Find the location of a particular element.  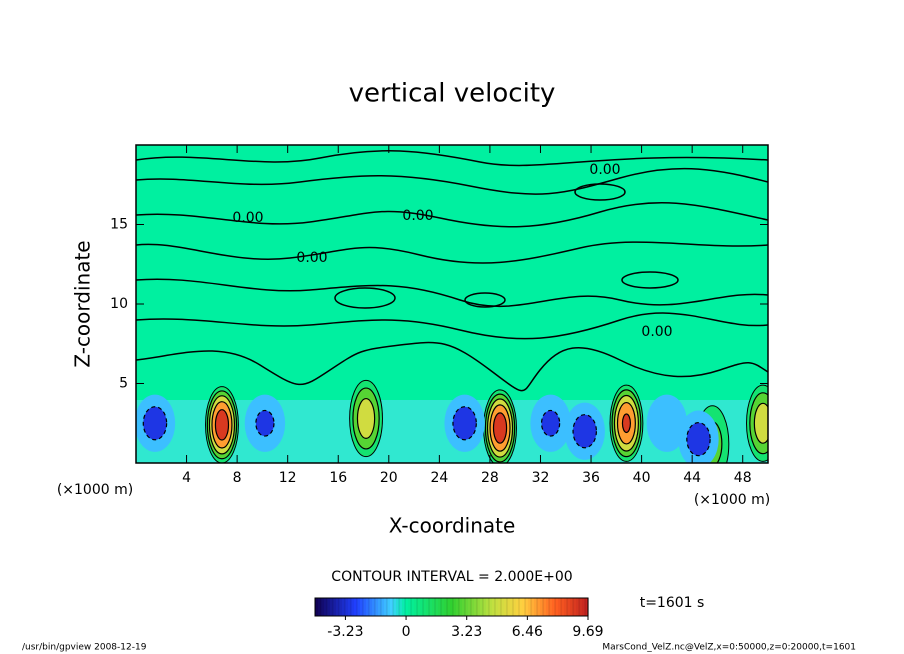

x-tick-label: 28 is located at coordinates (490, 478).